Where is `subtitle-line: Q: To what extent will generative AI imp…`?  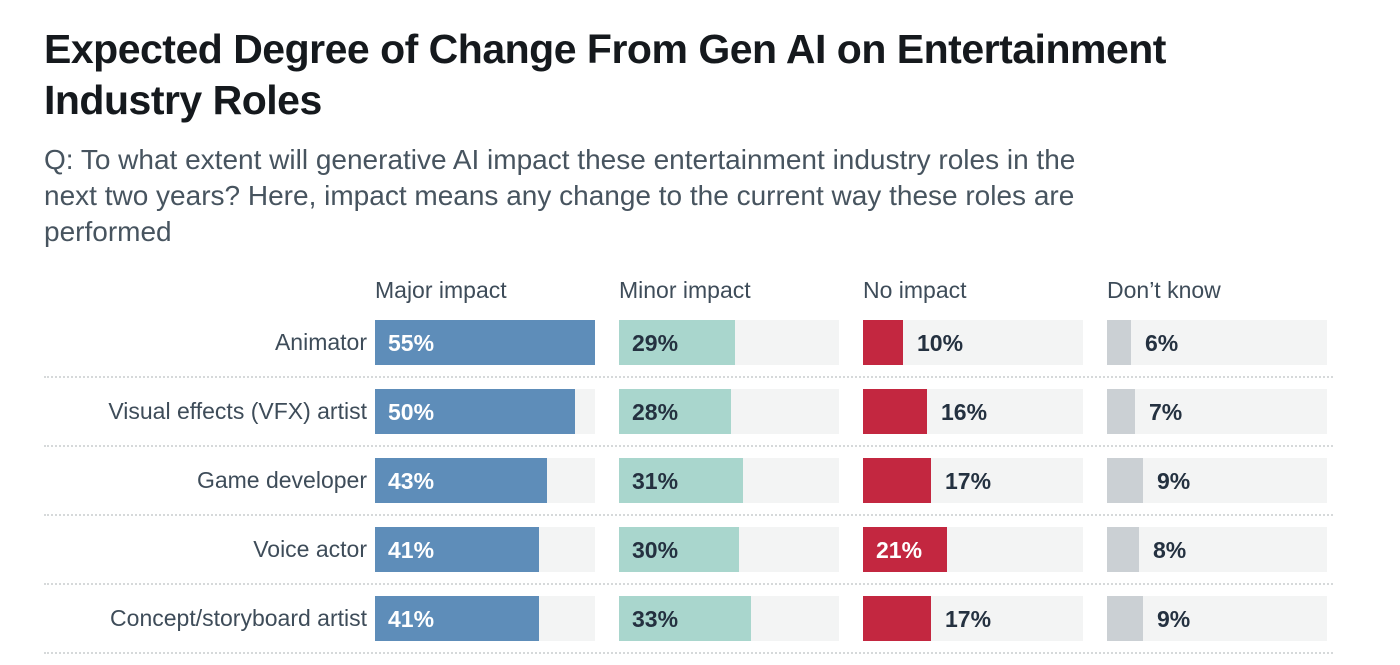 subtitle-line: Q: To what extent will generative AI imp… is located at coordinates (560, 159).